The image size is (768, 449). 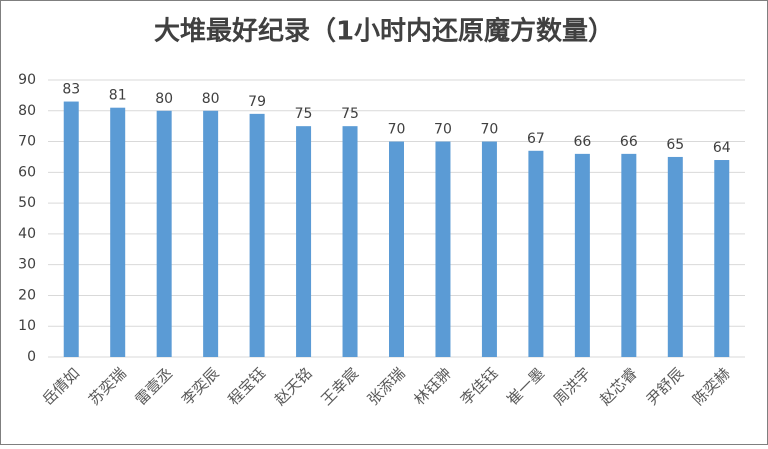 What do you see at coordinates (384, 31) in the screenshot?
I see `chart-title: 大堆最好纪录（1小时内还原魔方数量）` at bounding box center [384, 31].